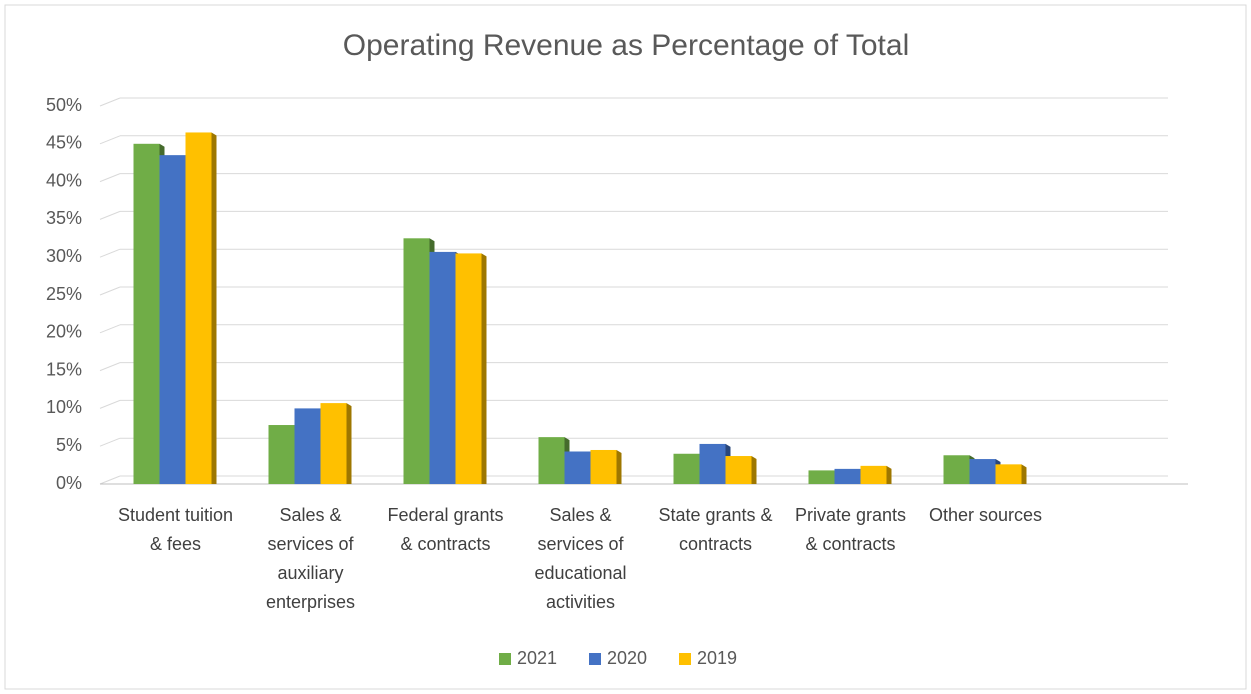  Describe the element at coordinates (627, 658) in the screenshot. I see `legend-label: 2020` at that location.